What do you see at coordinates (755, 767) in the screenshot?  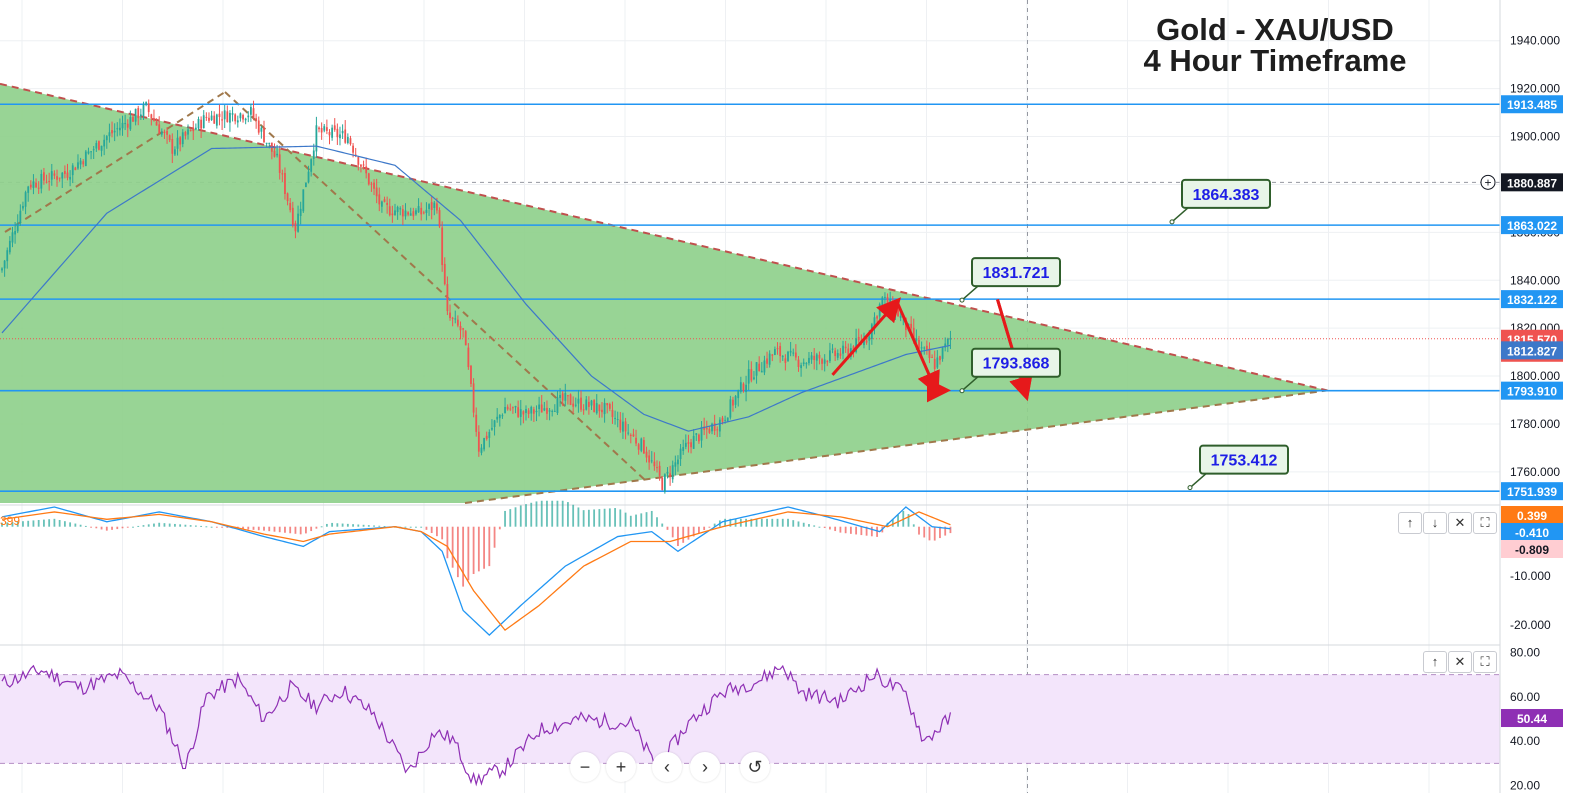 I see `reset-chart-button: ↺` at bounding box center [755, 767].